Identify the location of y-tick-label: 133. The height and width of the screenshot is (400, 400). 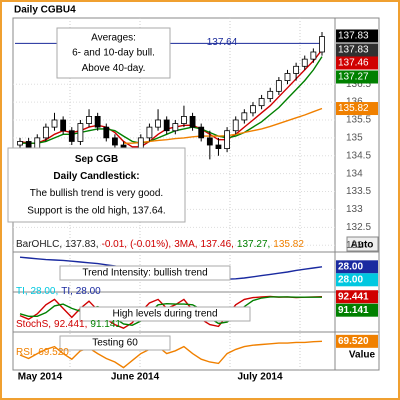
(354, 209).